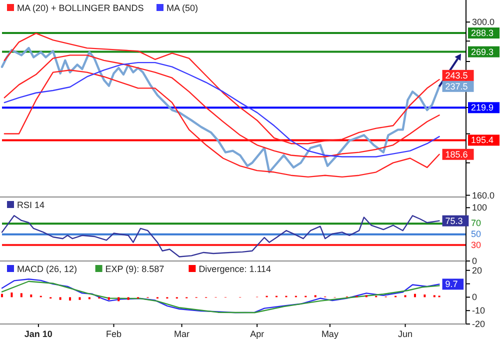  I want to click on ref-line-label: 50, so click(476, 234).